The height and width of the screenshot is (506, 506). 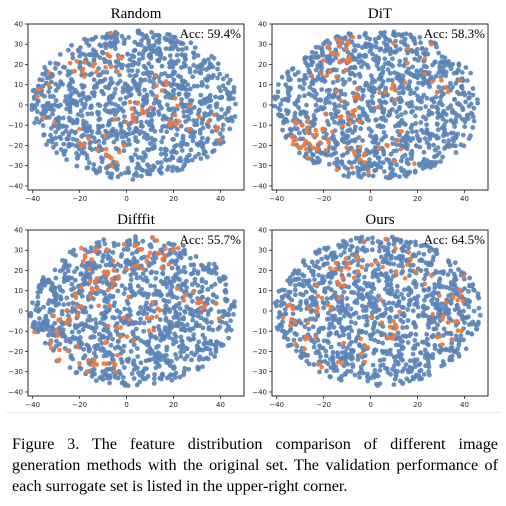 I want to click on y-tick-label: −20, so click(x=259, y=146).